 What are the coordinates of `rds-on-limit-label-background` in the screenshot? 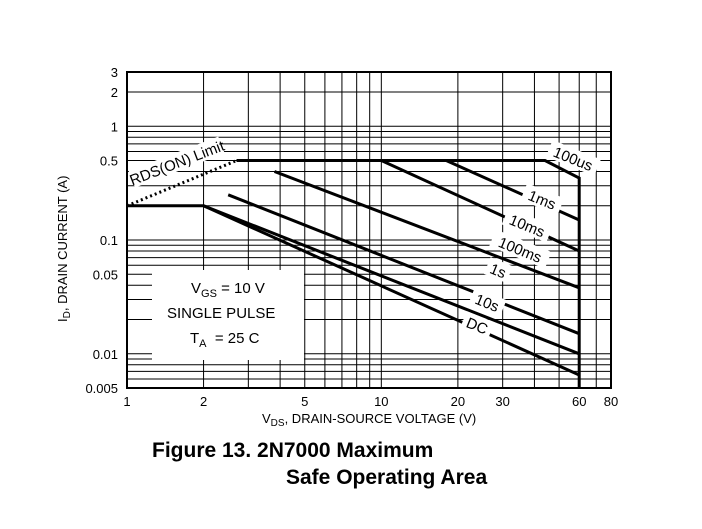 It's located at (176, 162).